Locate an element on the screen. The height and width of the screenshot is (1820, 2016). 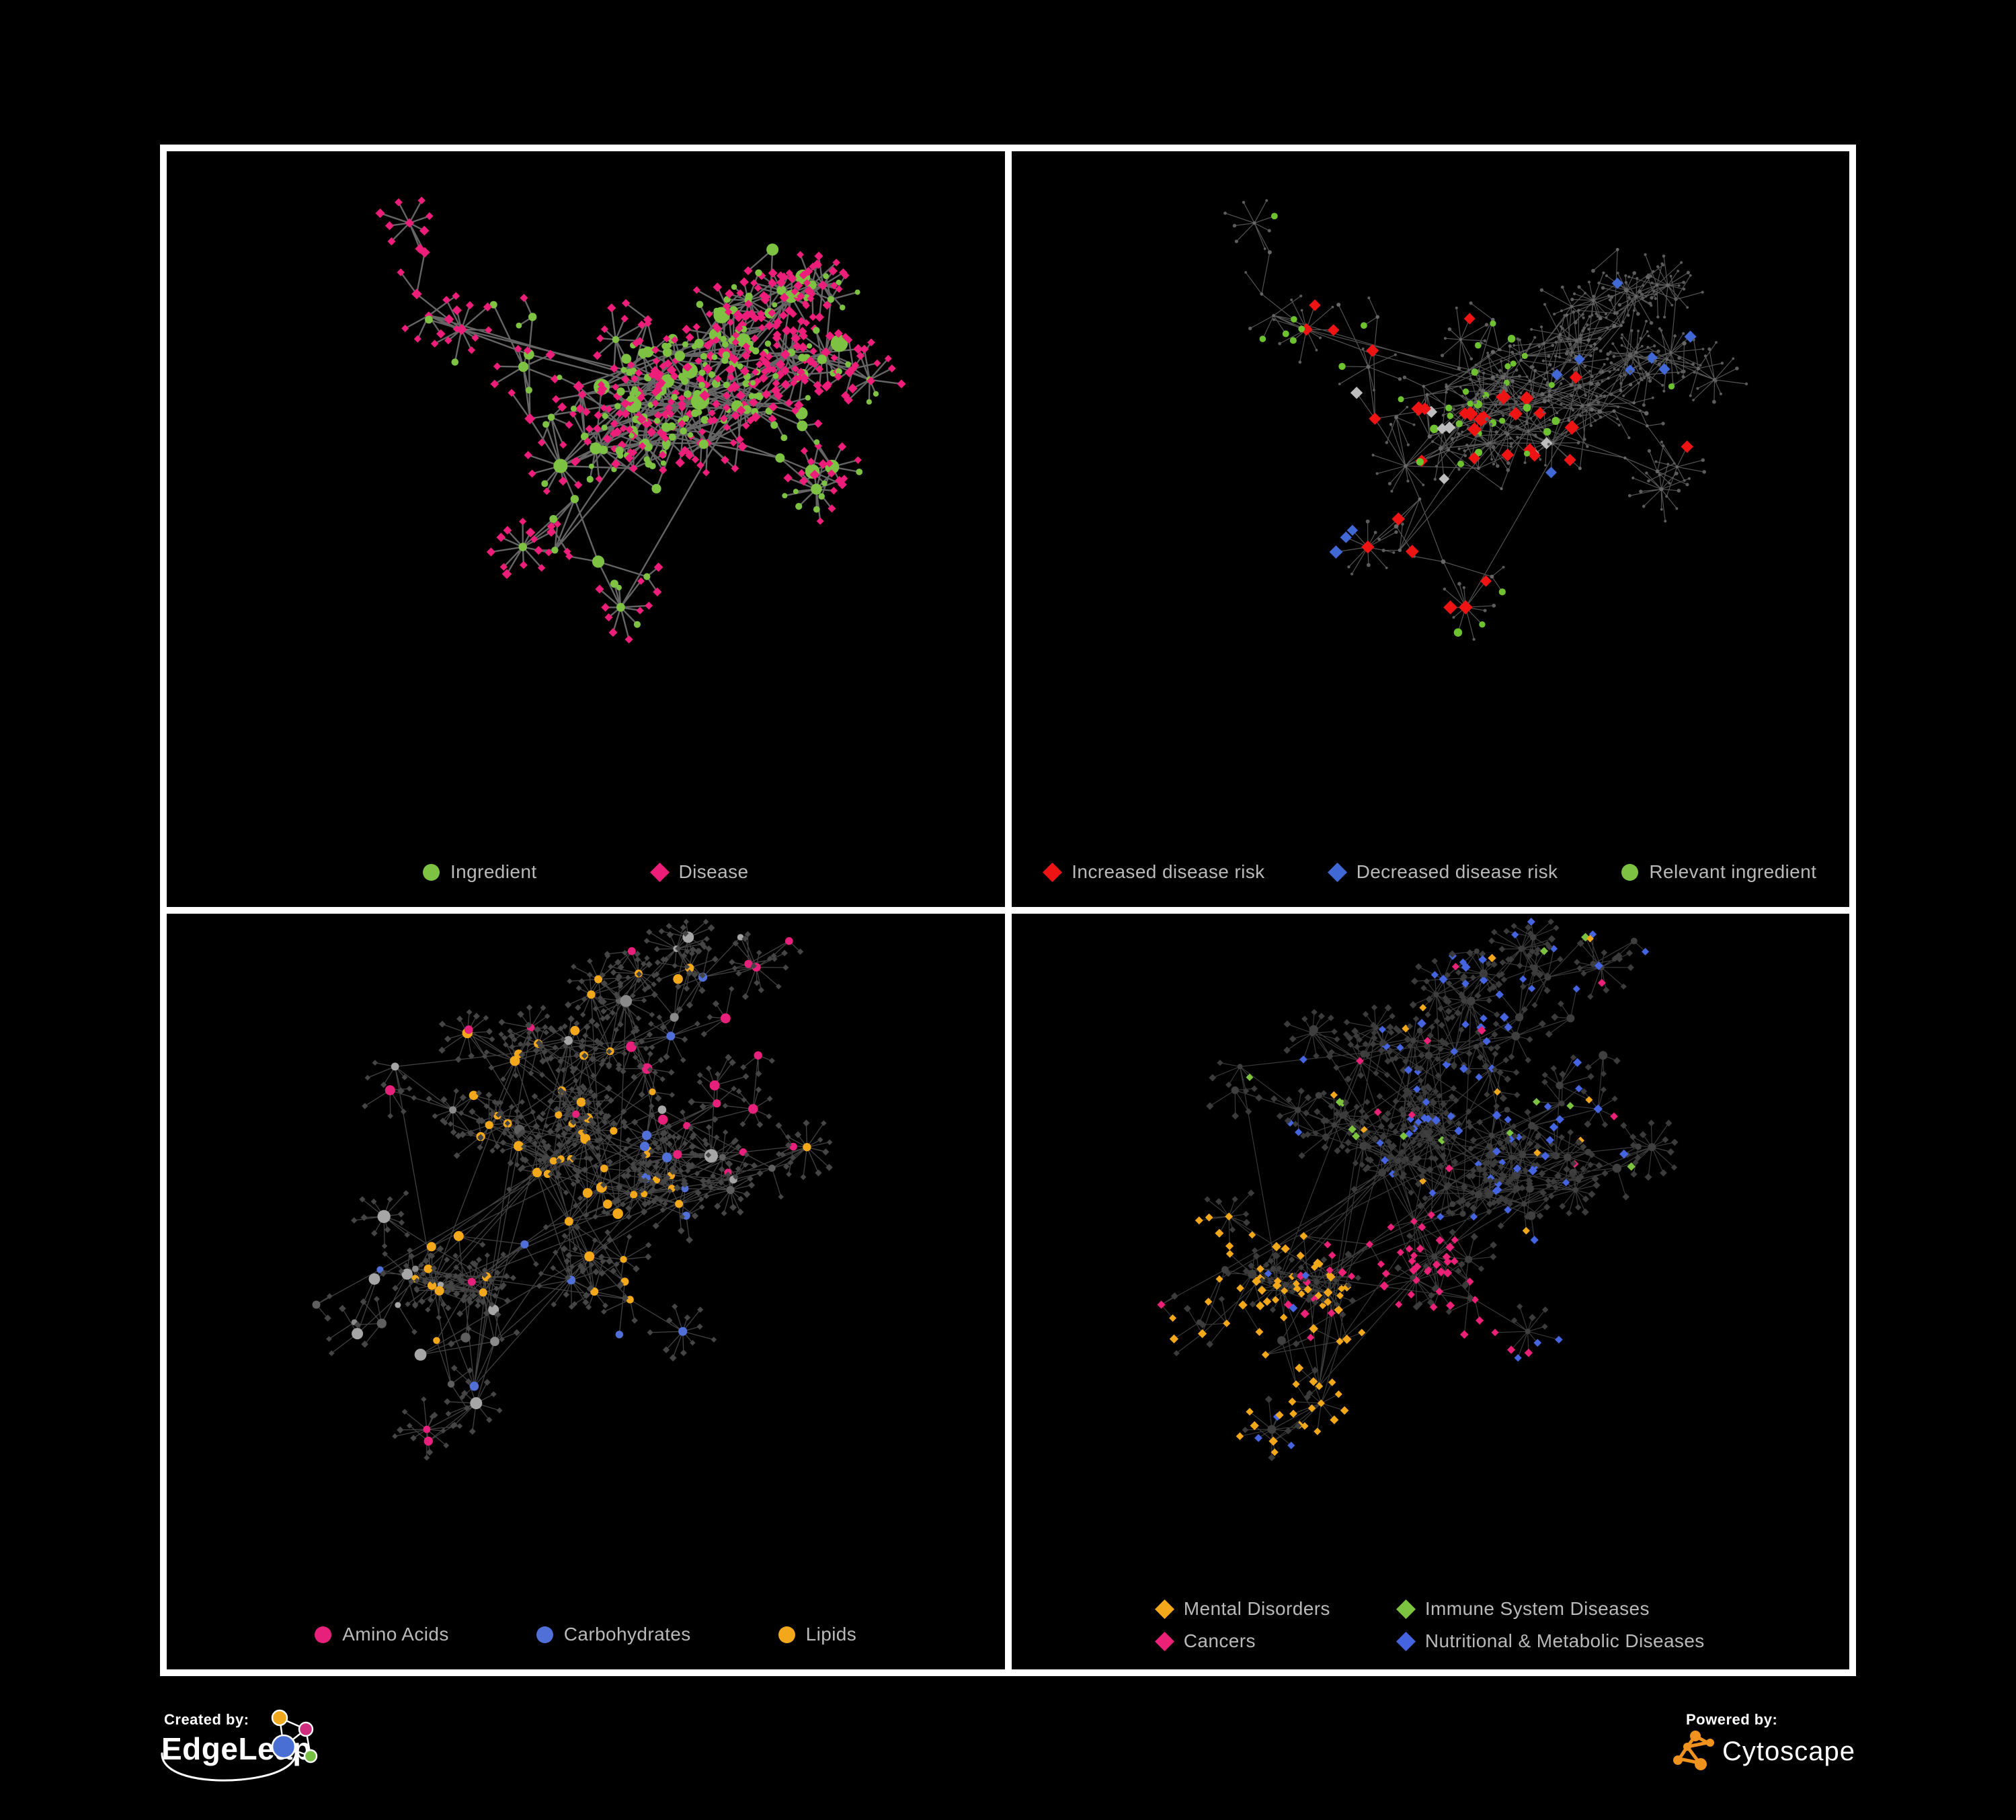
legend-item-immune-system-diseases: Immune System Diseases is located at coordinates (1550, 1609).